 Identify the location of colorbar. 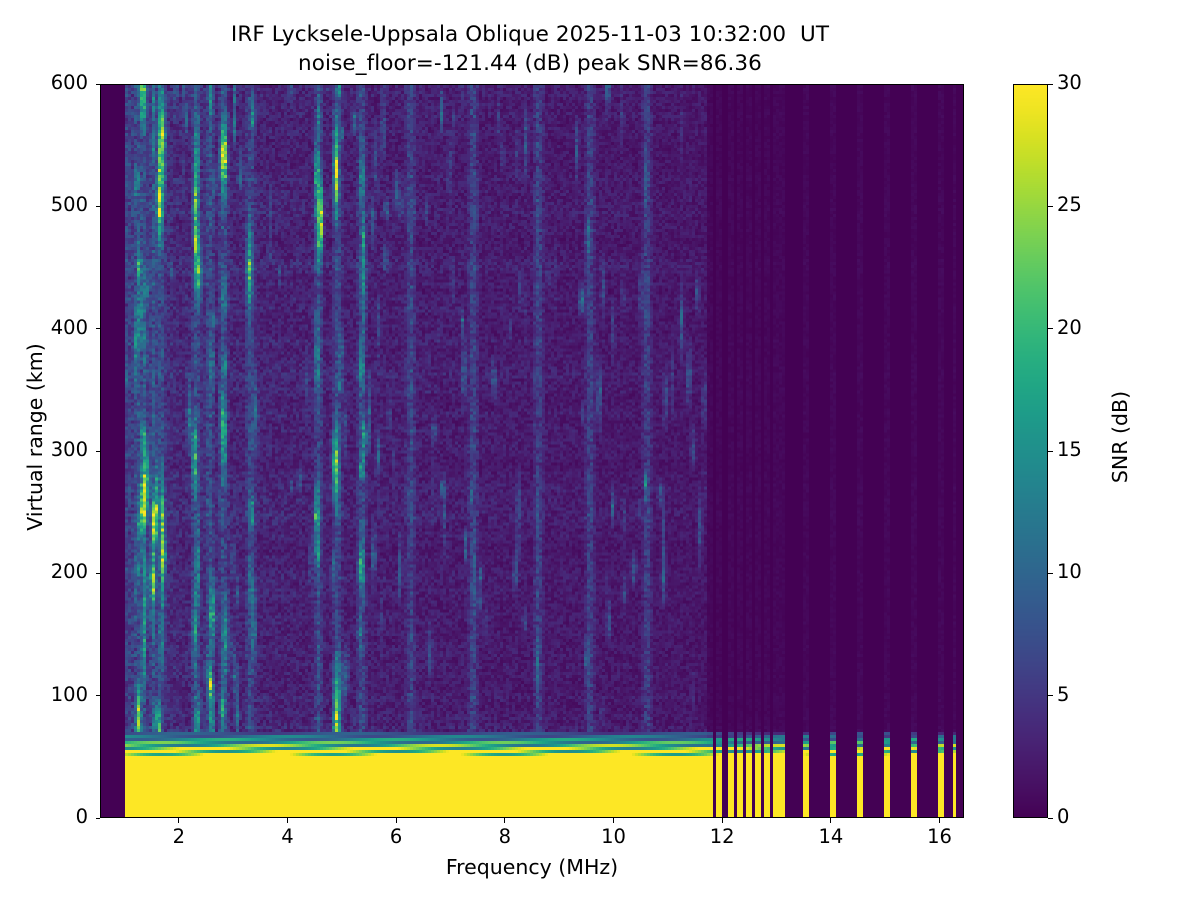
(1030, 451).